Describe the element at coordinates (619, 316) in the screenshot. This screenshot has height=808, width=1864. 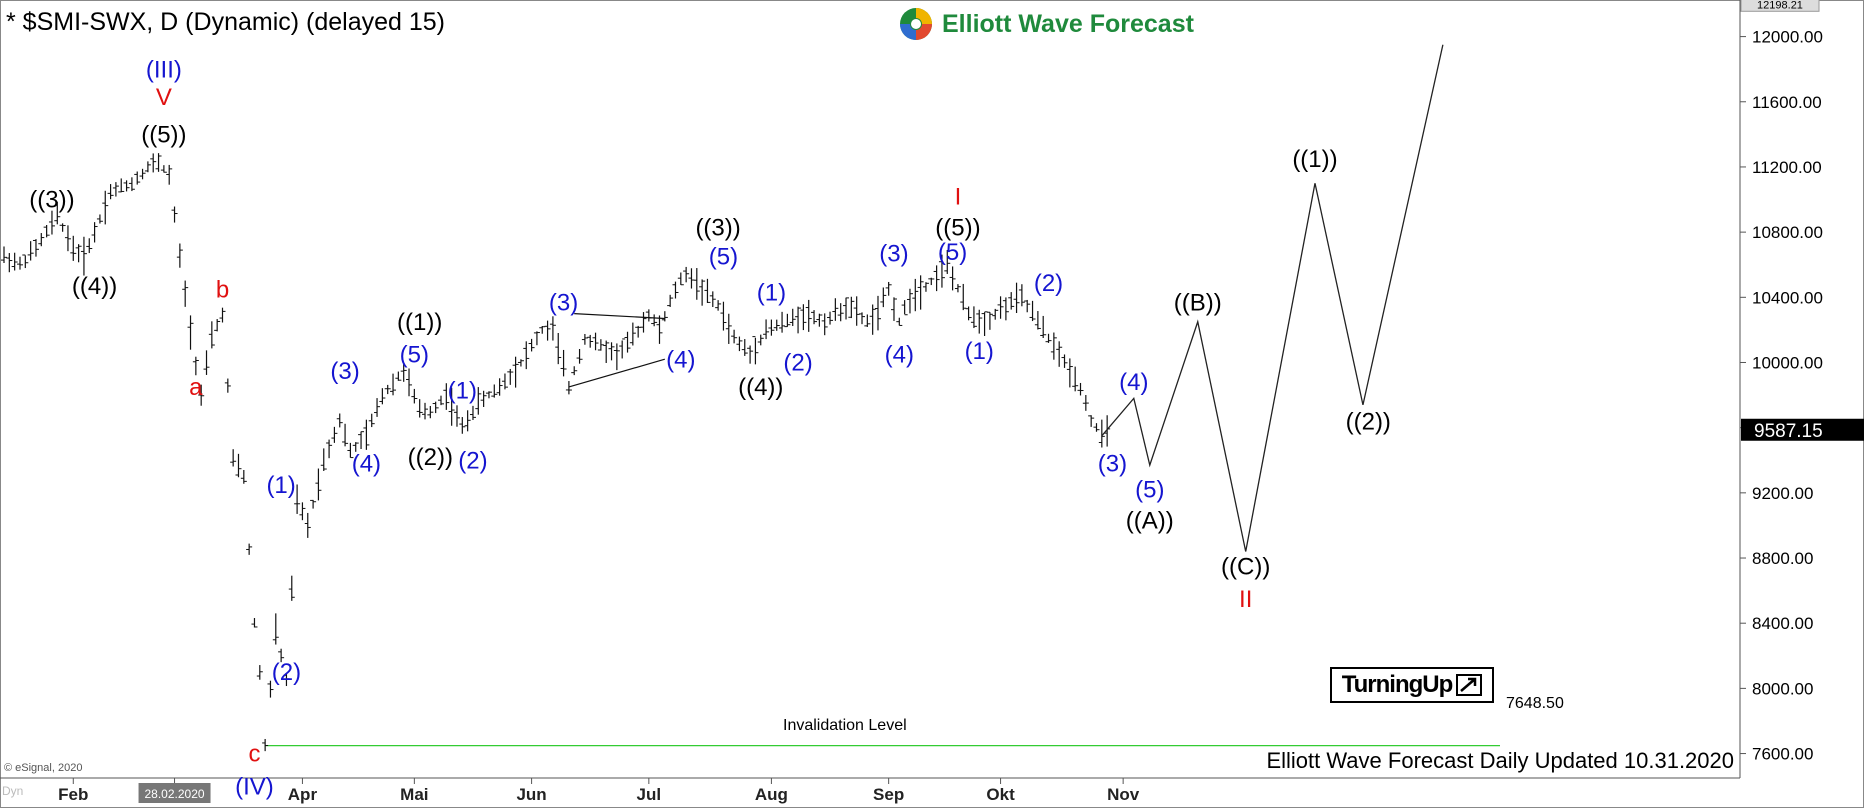
I see `triangle-upper-line` at that location.